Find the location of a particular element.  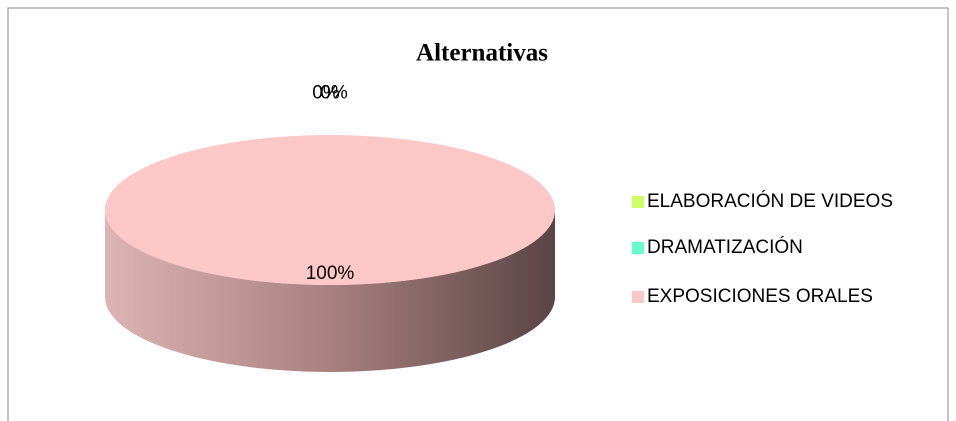

chart-title: Alternativas is located at coordinates (482, 53).